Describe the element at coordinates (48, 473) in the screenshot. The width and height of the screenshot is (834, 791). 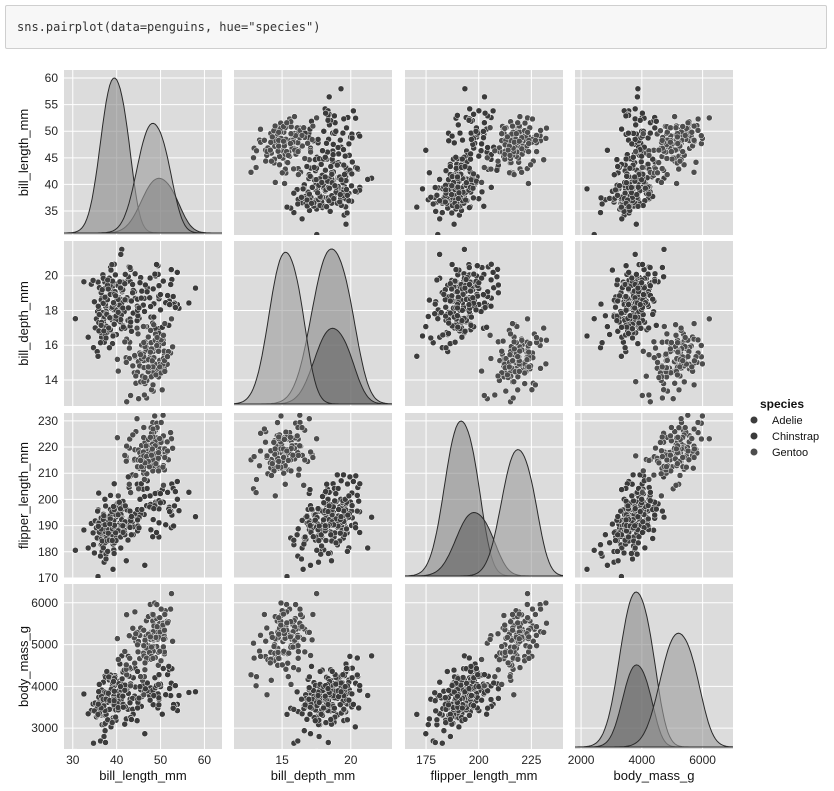
I see `y-tick-label: 210` at that location.